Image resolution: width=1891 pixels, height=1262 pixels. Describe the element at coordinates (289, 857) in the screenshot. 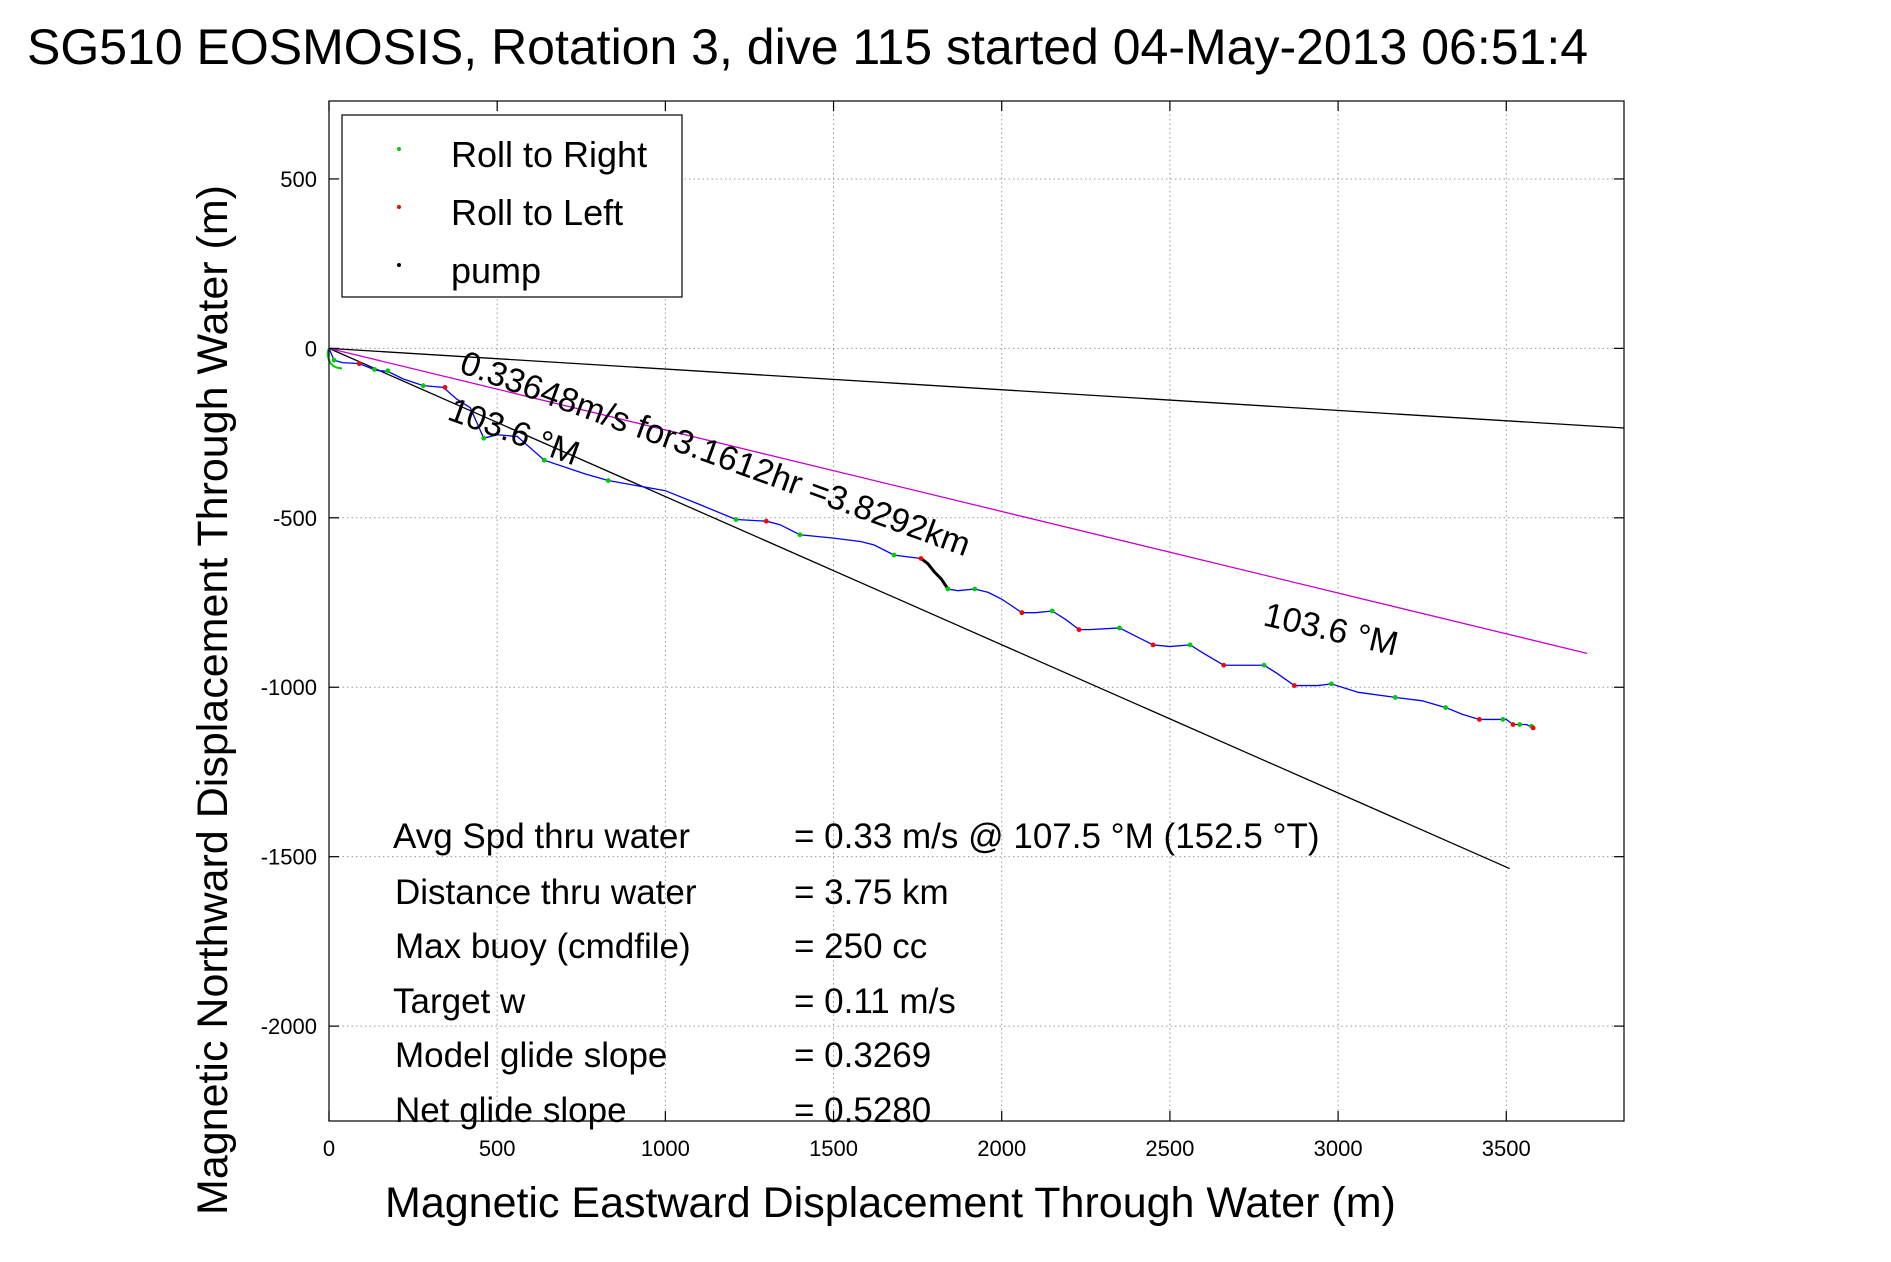

I see `y-tick-label: -1500` at that location.